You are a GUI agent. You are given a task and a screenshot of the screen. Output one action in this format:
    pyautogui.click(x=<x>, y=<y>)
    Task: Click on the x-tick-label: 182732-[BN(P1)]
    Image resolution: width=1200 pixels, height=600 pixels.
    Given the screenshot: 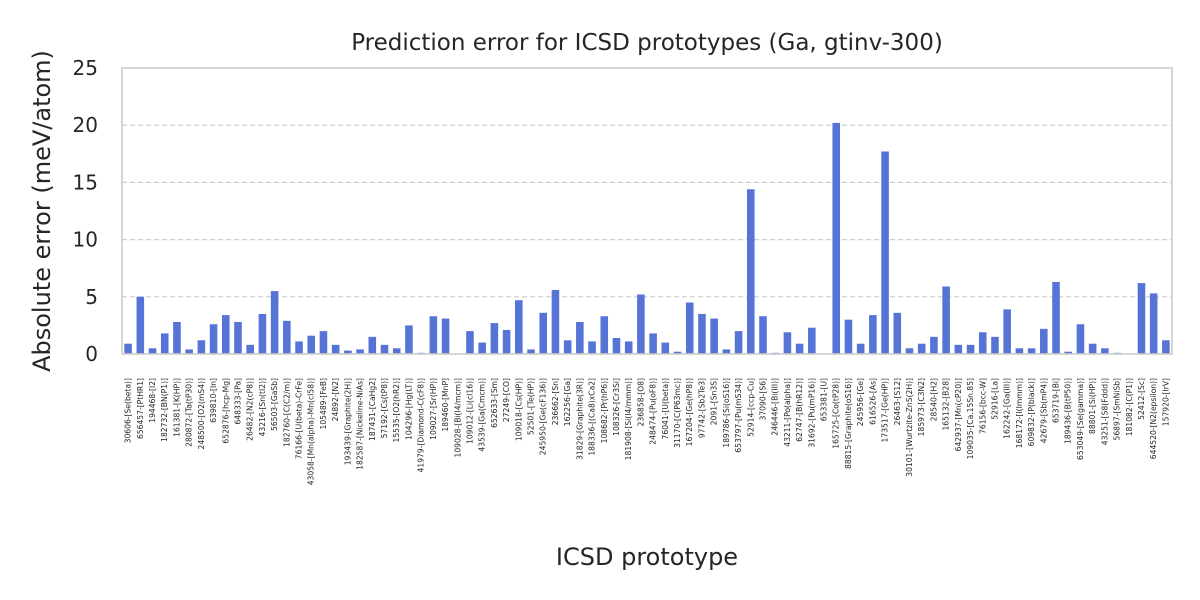 What is the action you would take?
    pyautogui.click(x=164, y=410)
    